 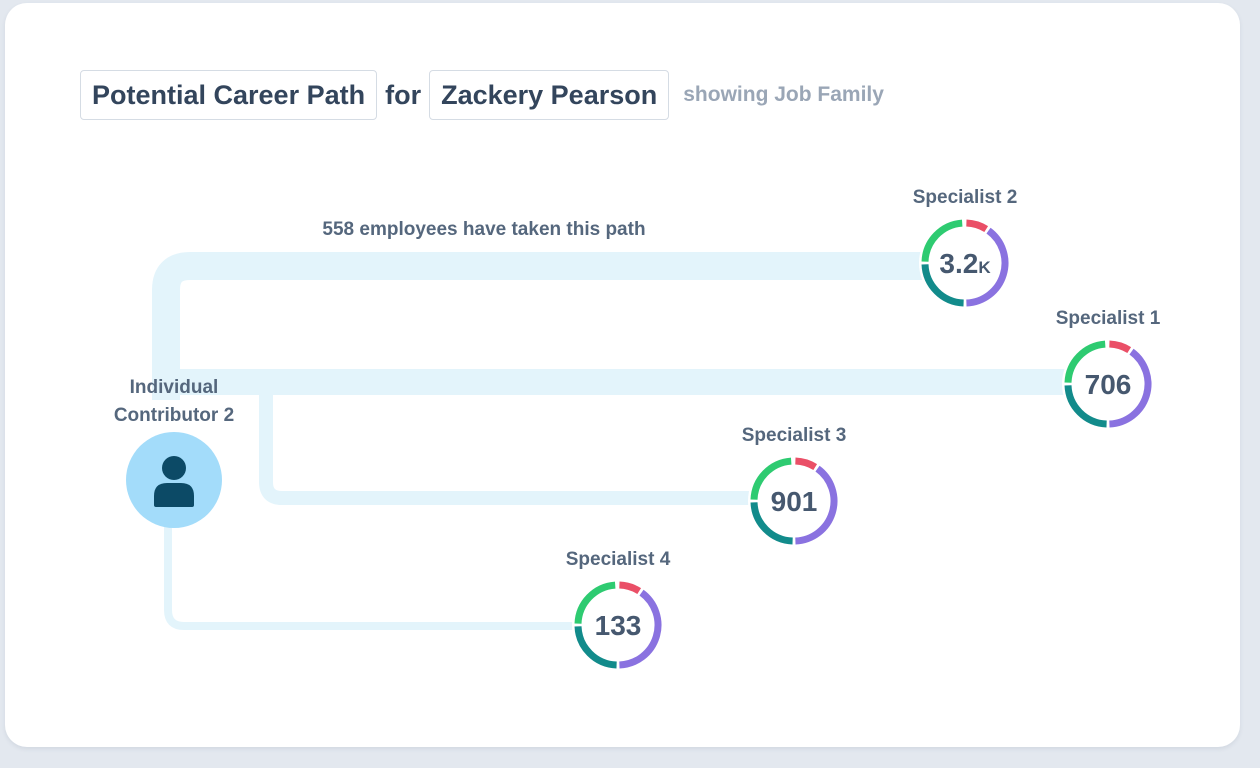 I want to click on node-specialist-1: Specialist 1 706, so click(x=1108, y=369).